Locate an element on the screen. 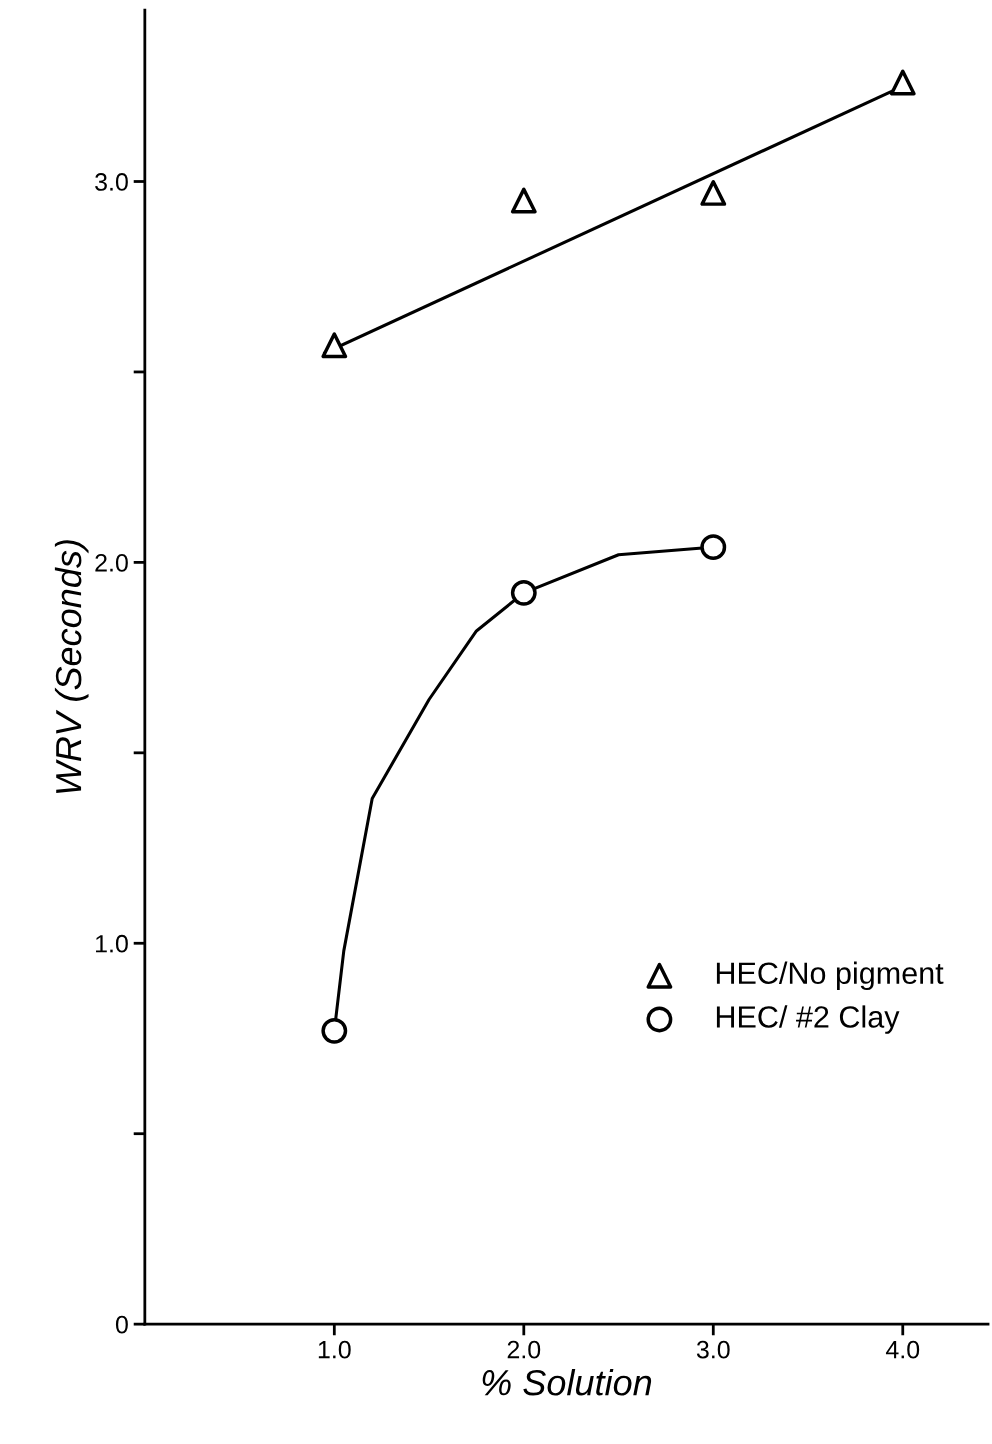  x-tick-label: 1.0 is located at coordinates (334, 1349).